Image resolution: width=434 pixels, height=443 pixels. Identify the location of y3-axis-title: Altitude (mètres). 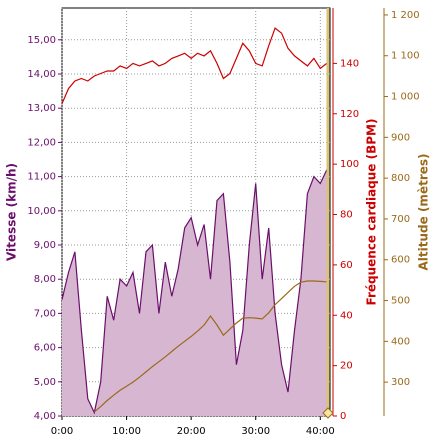
(424, 212).